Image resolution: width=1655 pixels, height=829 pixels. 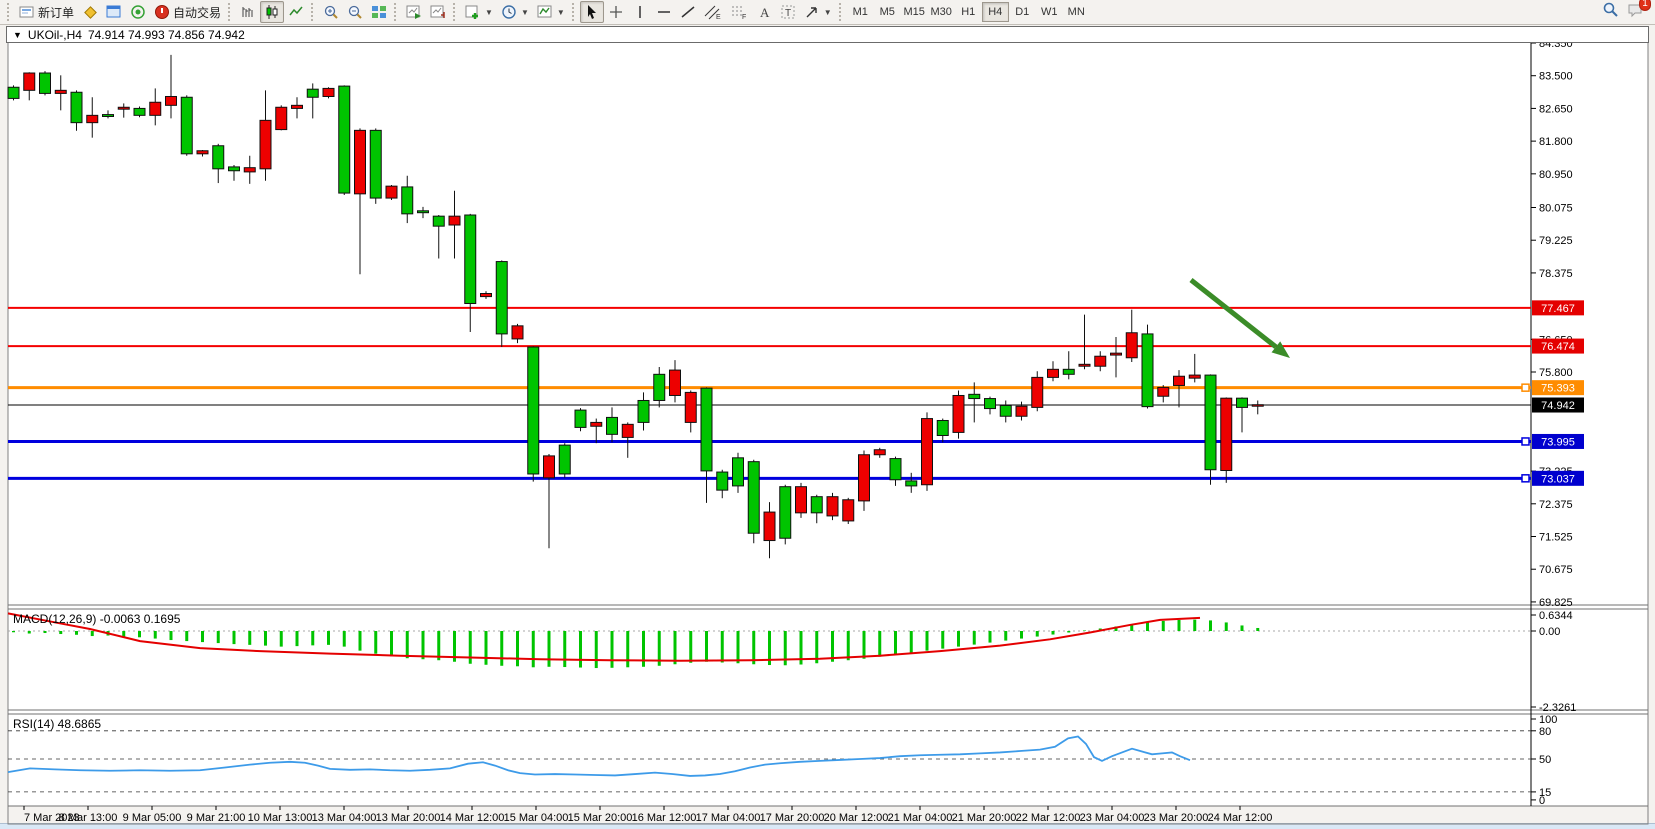 I want to click on text-icon: A, so click(x=764, y=12).